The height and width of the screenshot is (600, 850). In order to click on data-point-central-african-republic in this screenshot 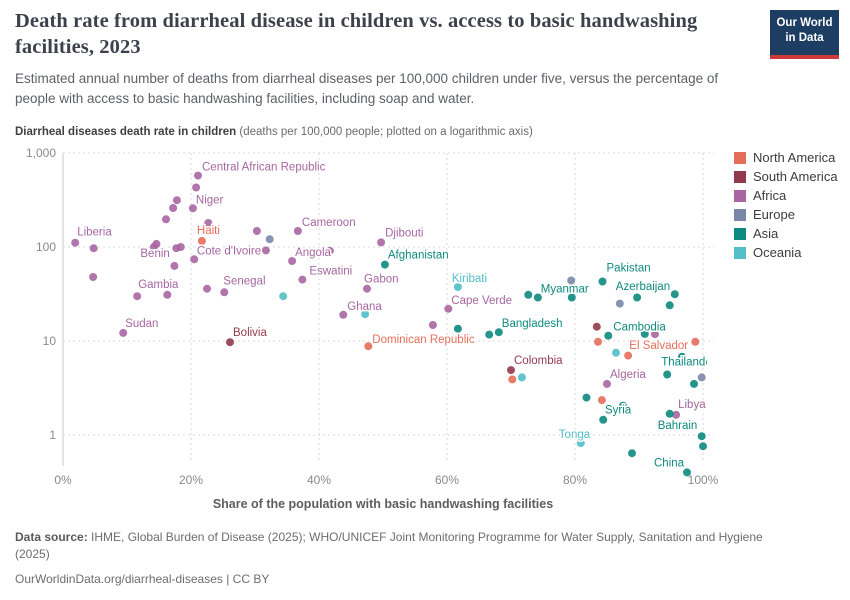, I will do `click(198, 175)`.